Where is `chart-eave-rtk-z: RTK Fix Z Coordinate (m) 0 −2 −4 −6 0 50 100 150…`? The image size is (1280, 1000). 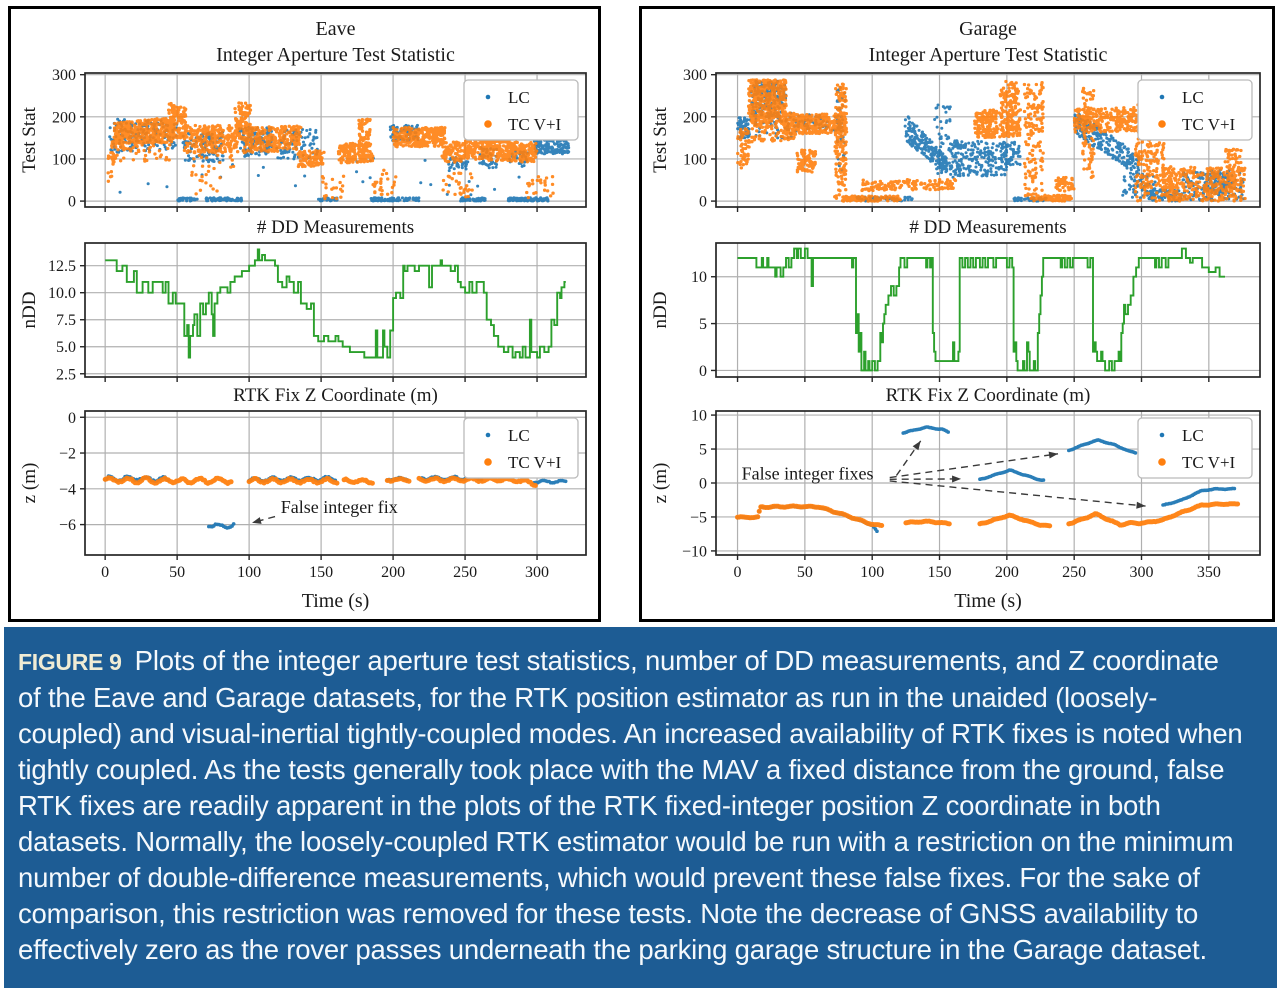 chart-eave-rtk-z: RTK Fix Z Coordinate (m) 0 −2 −4 −6 0 50 100 150… is located at coordinates (303, 498).